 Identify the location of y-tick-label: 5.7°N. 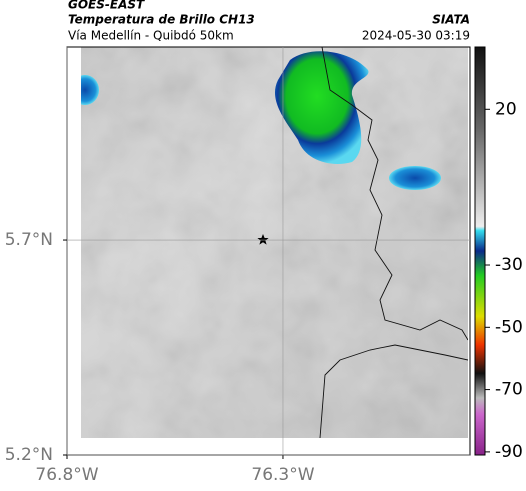
(29, 240).